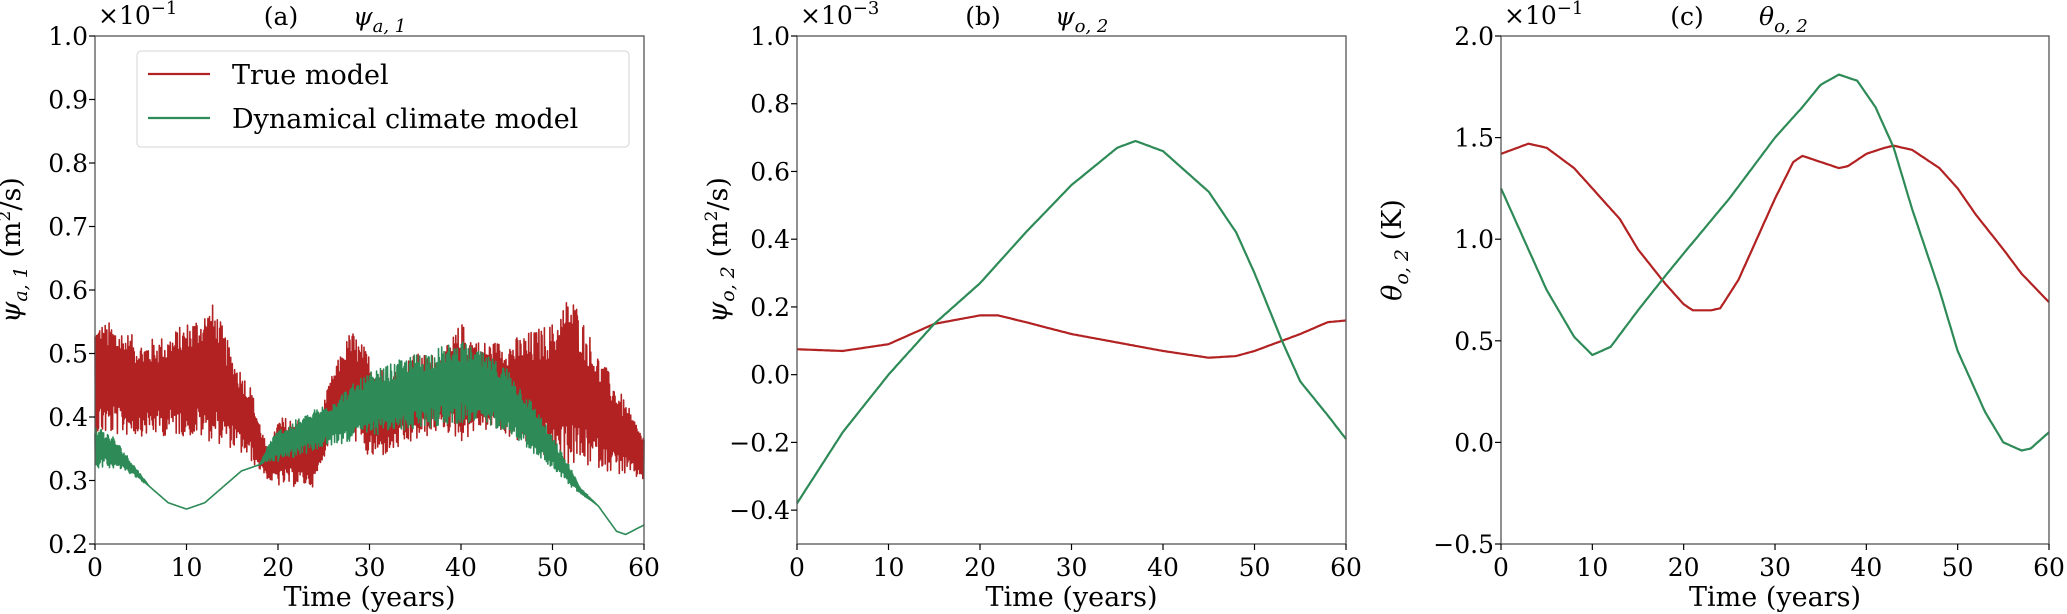 The width and height of the screenshot is (2067, 614). What do you see at coordinates (68, 227) in the screenshot?
I see `y-tick-label: 0.7` at bounding box center [68, 227].